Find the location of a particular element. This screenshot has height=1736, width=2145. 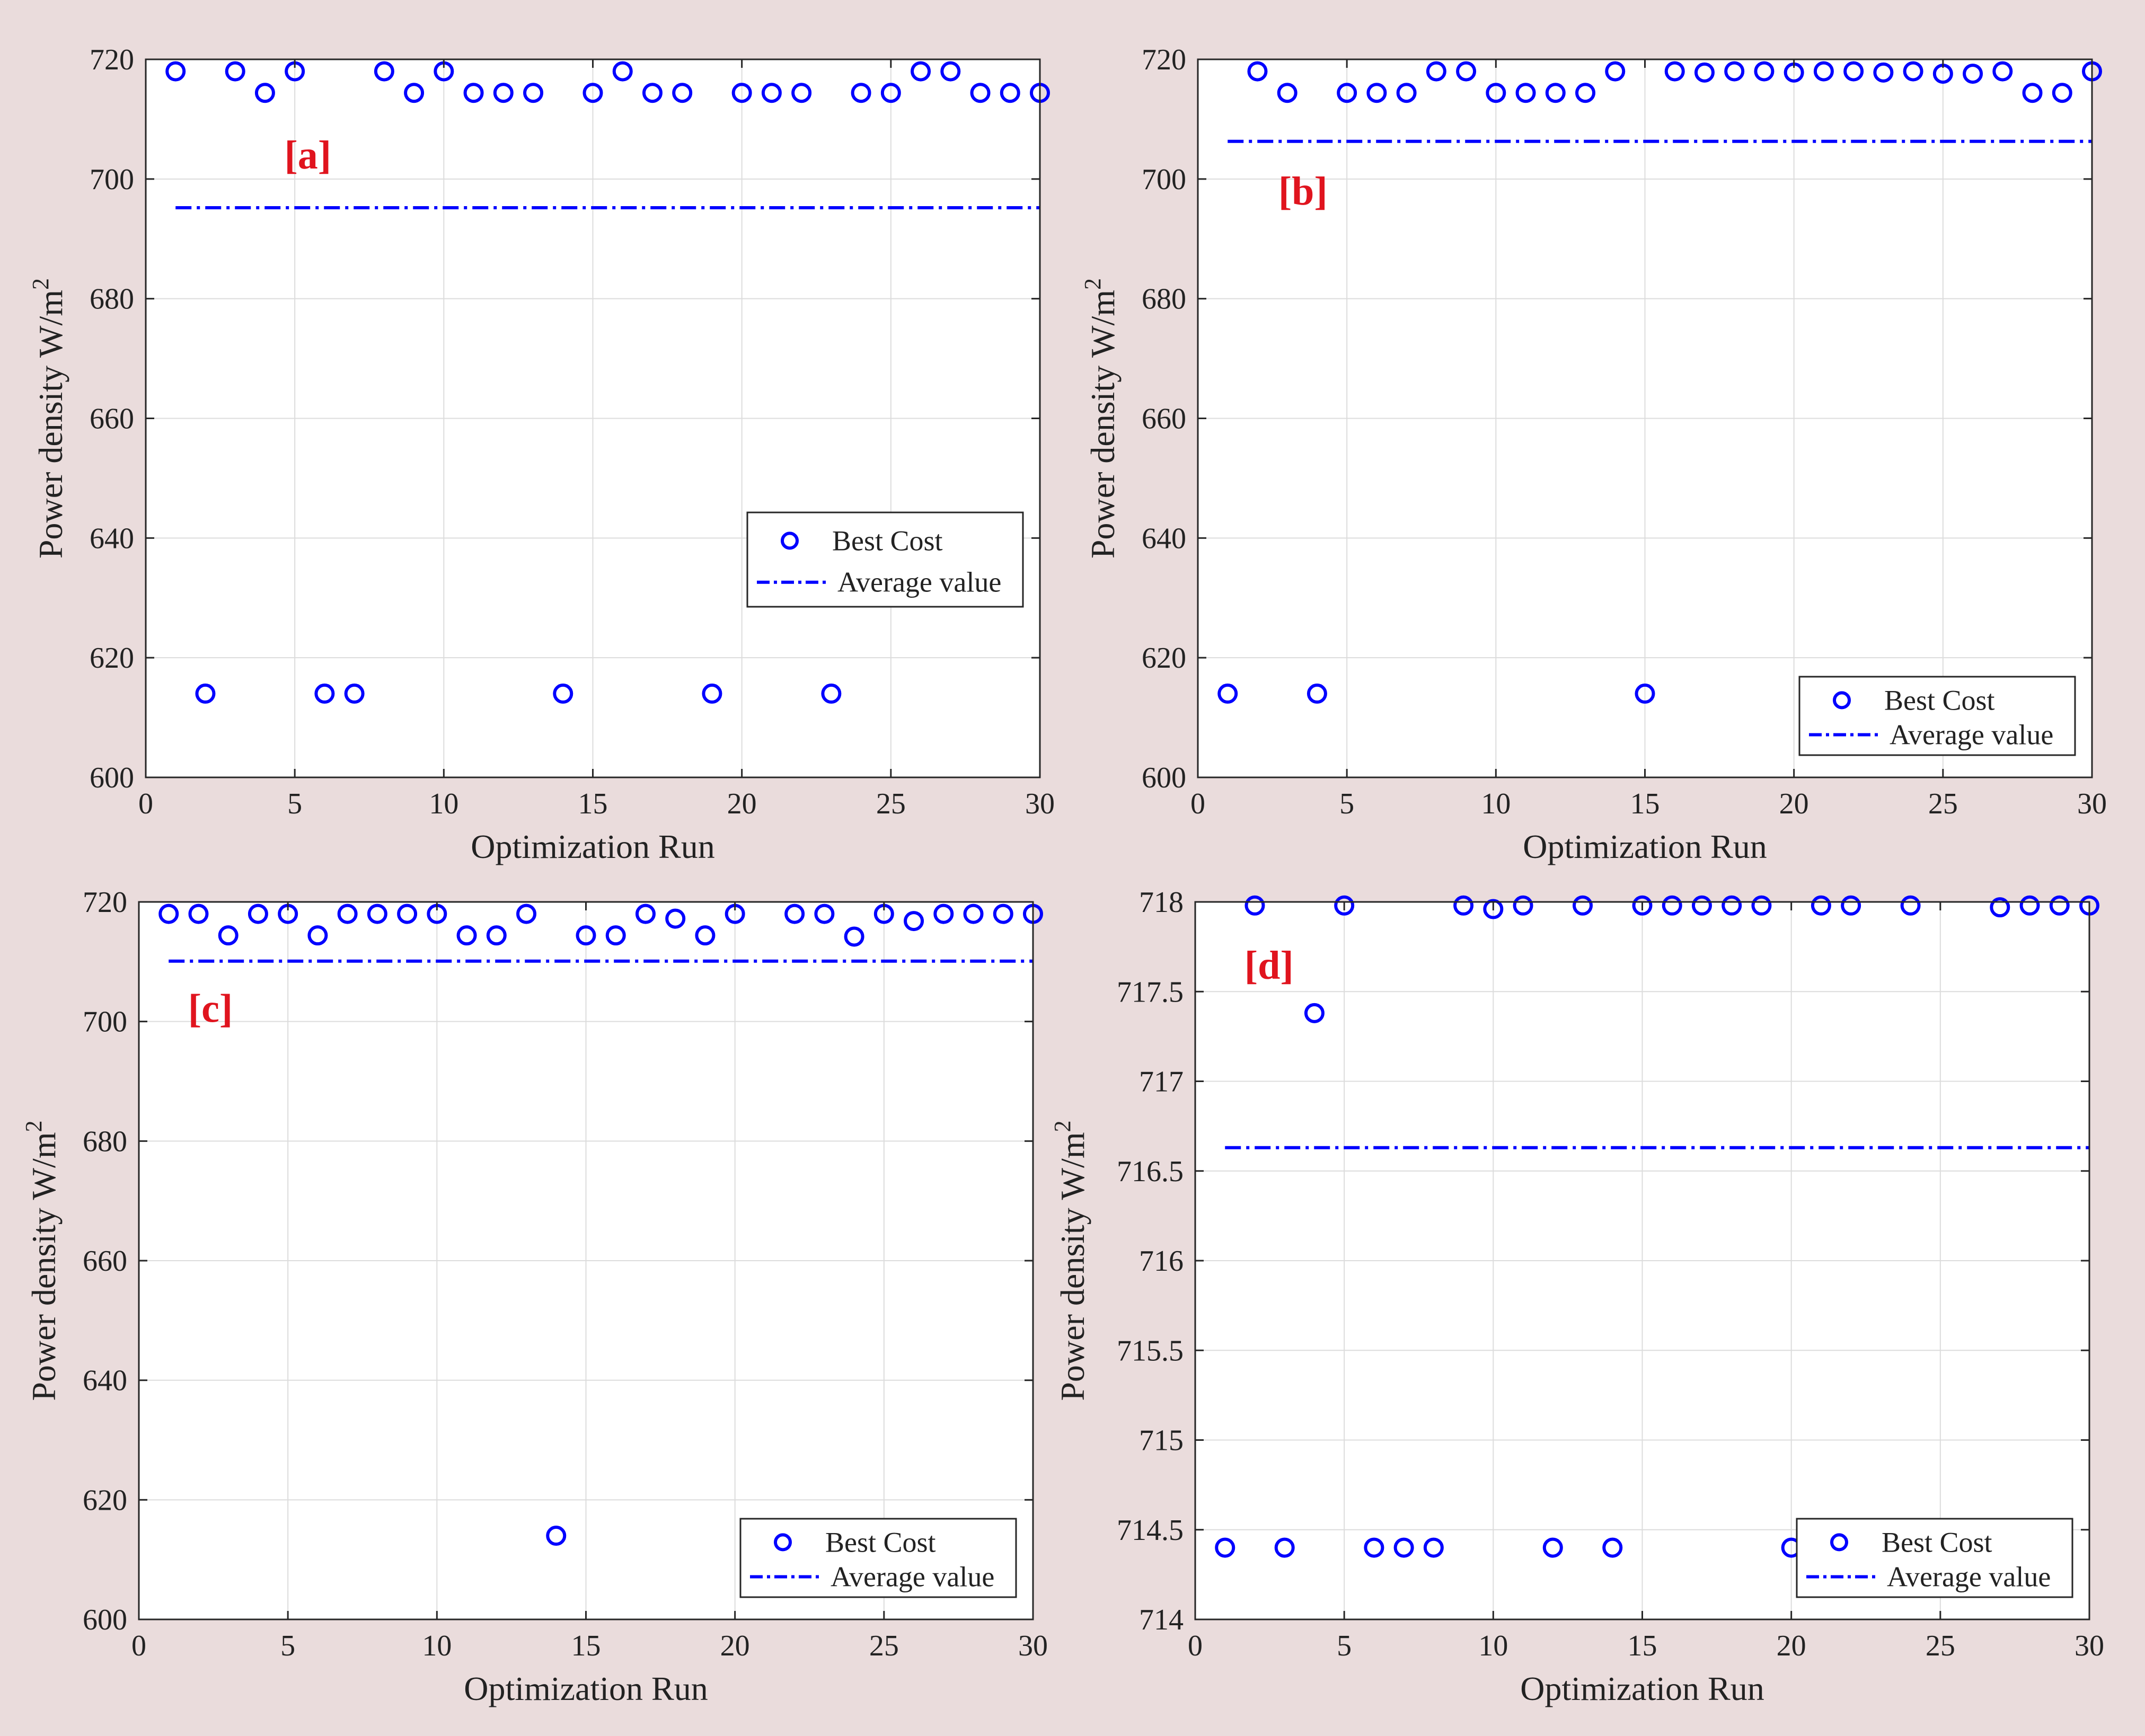

y-tick-label: 720 is located at coordinates (105, 903).